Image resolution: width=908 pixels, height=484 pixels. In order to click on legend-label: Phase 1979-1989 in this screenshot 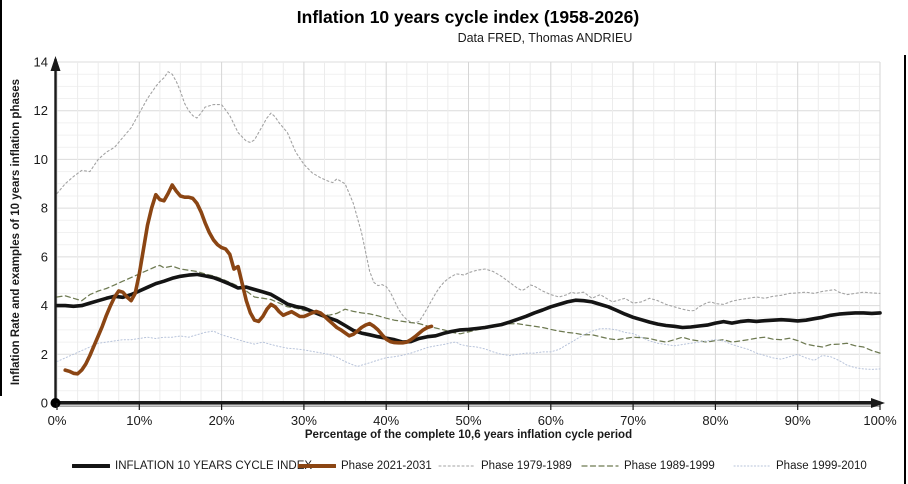, I will do `click(526, 466)`.